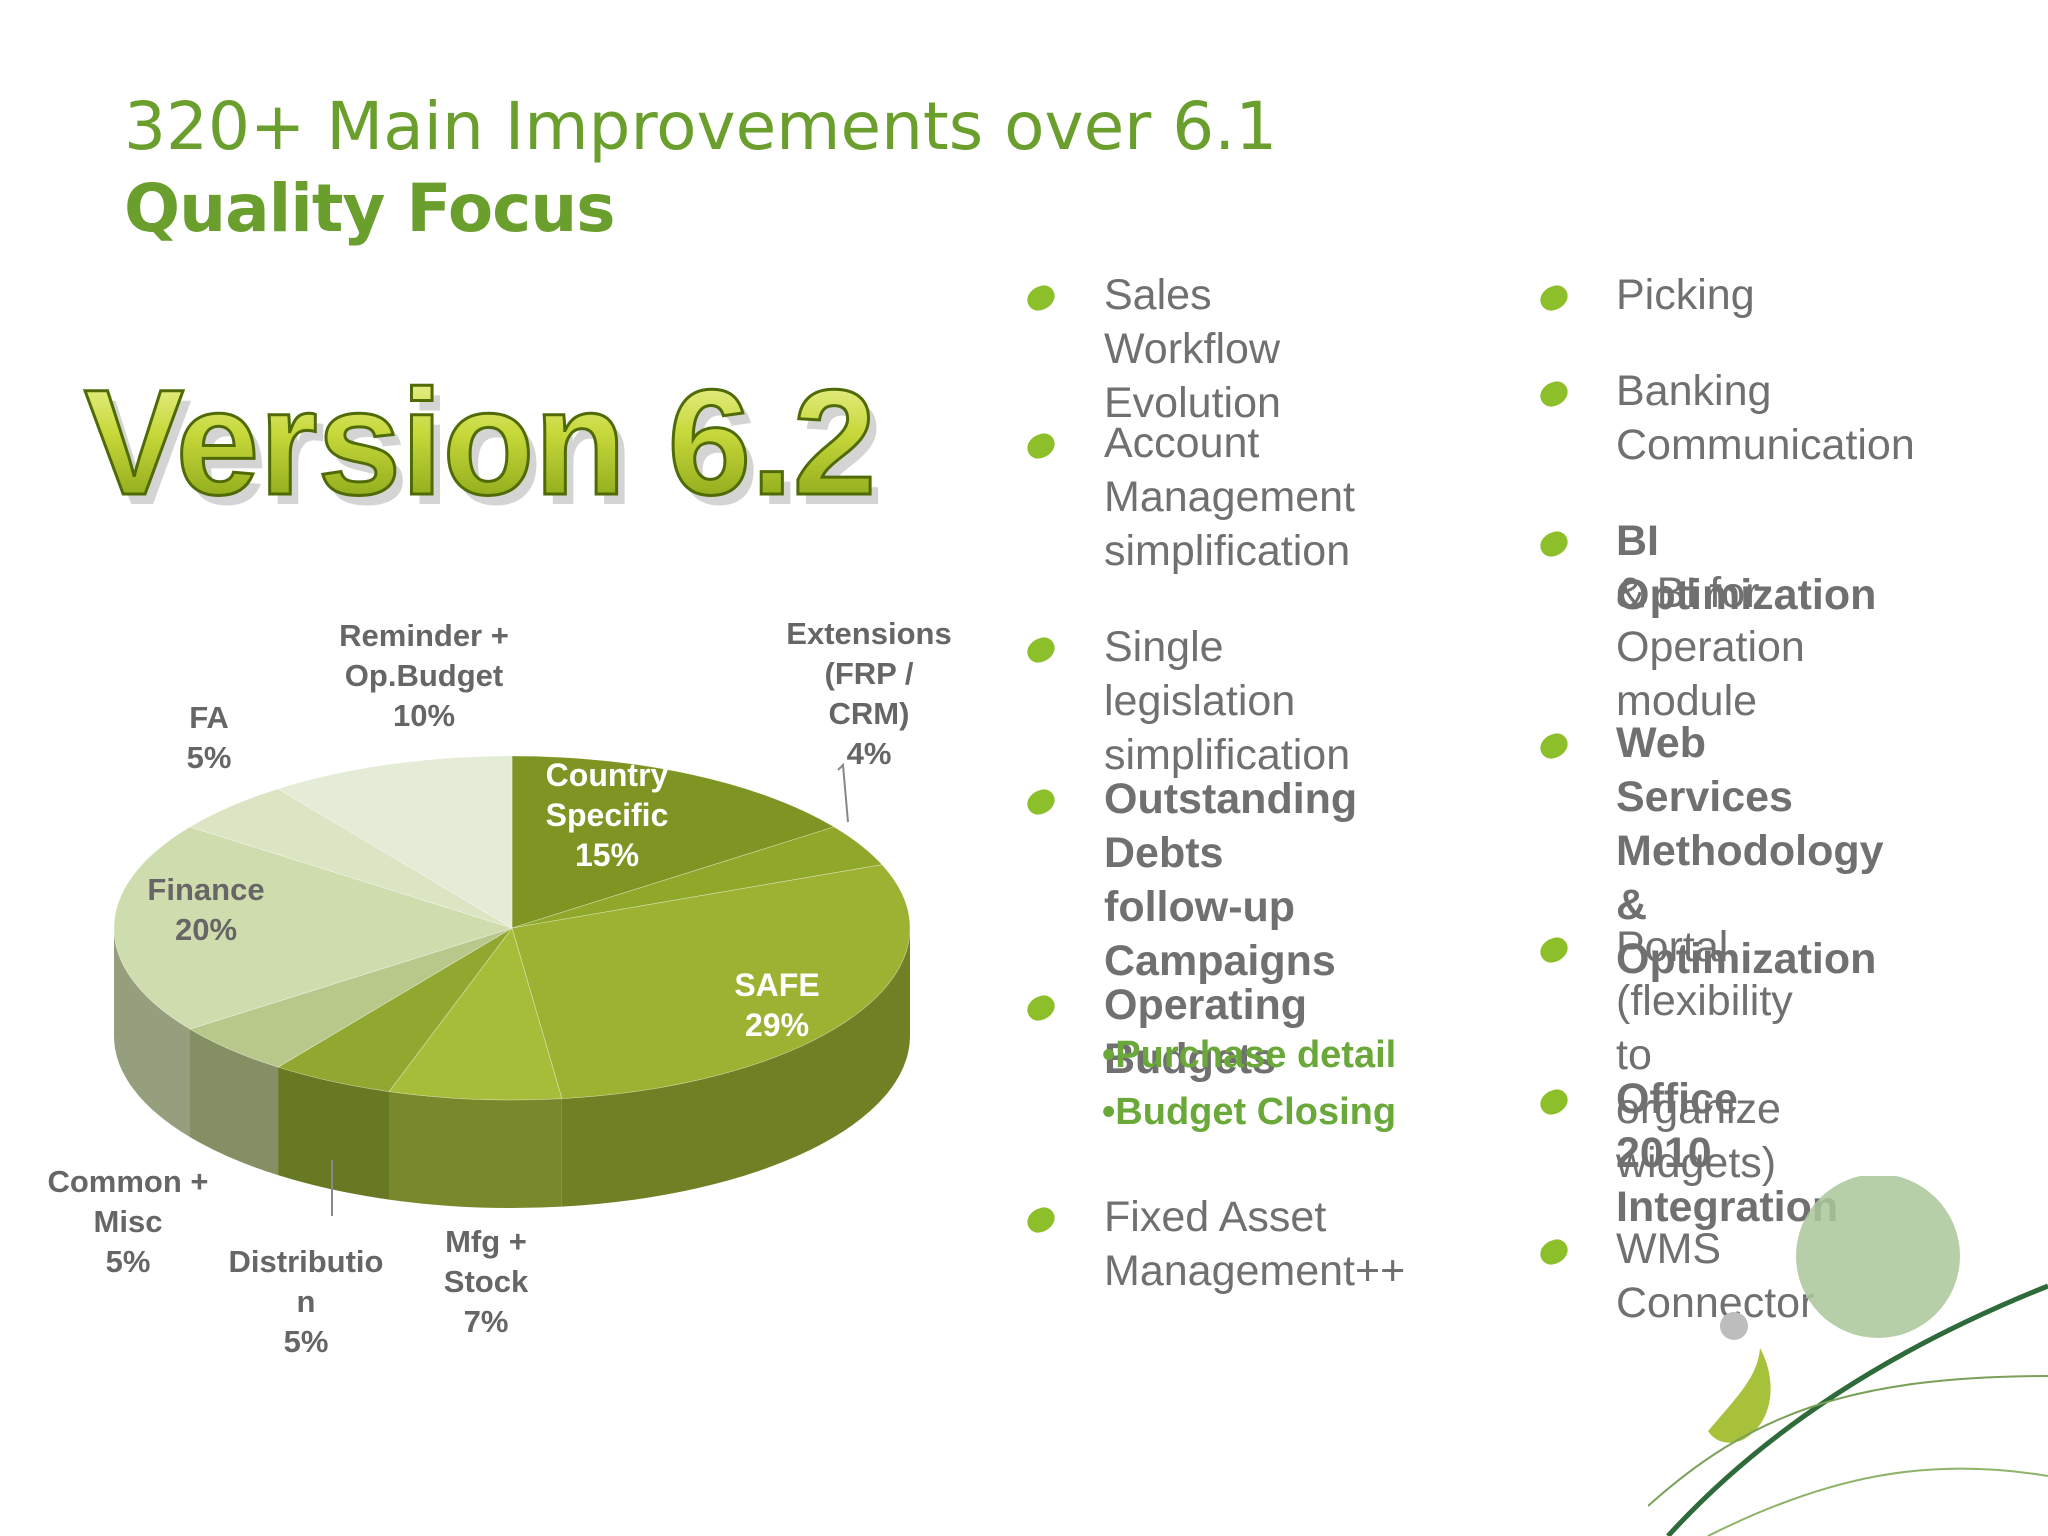 Image resolution: width=2048 pixels, height=1536 pixels. What do you see at coordinates (205, 889) in the screenshot?
I see `pie-label-line: Finance` at bounding box center [205, 889].